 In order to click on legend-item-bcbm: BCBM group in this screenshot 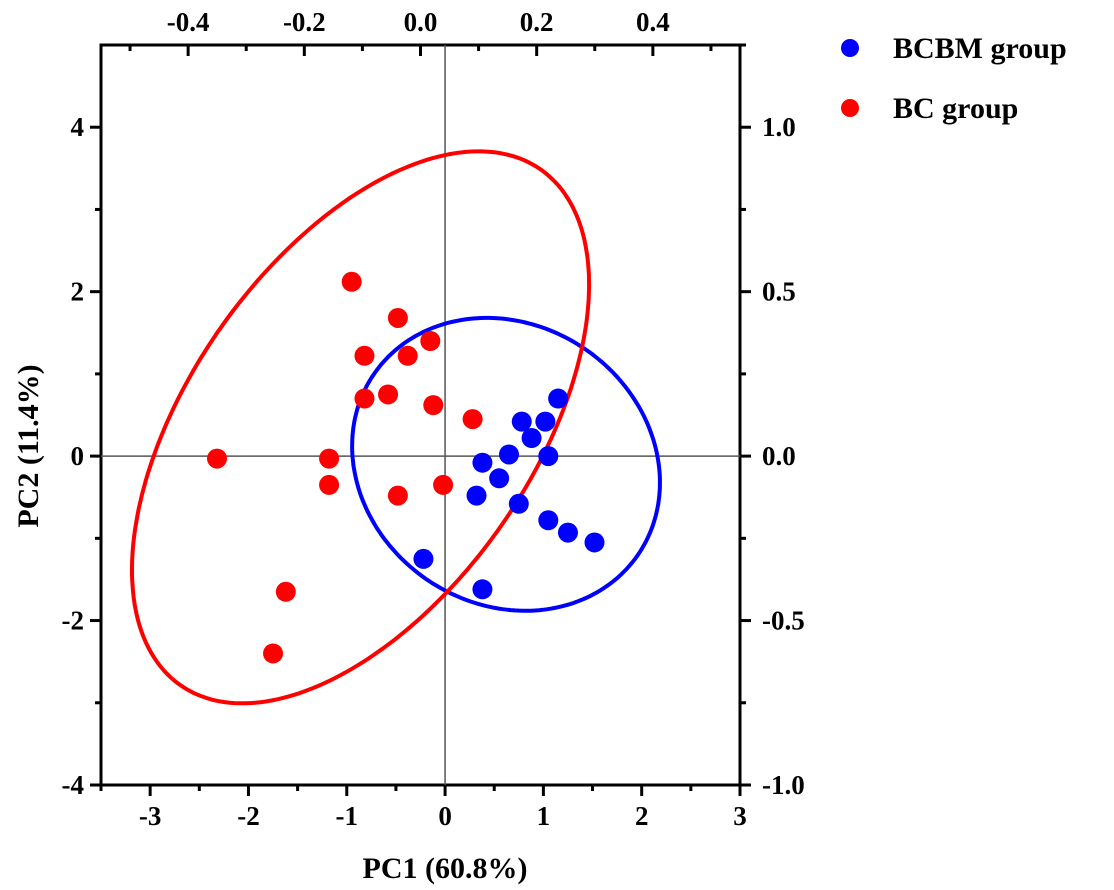, I will do `click(954, 48)`.